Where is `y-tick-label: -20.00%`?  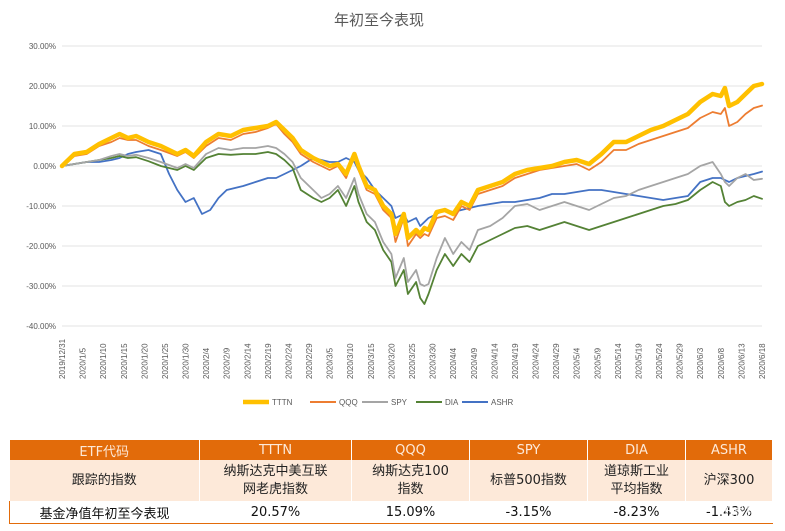 y-tick-label: -20.00% is located at coordinates (41, 246).